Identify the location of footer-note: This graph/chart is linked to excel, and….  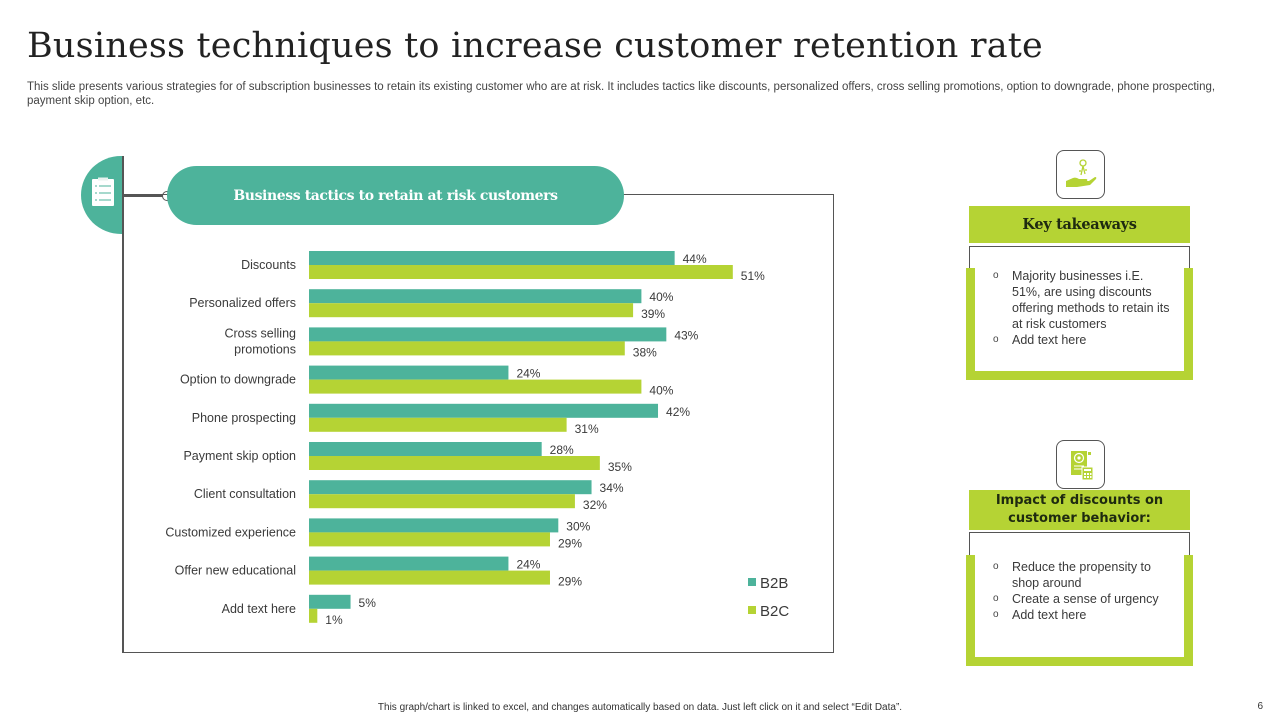
(640, 707).